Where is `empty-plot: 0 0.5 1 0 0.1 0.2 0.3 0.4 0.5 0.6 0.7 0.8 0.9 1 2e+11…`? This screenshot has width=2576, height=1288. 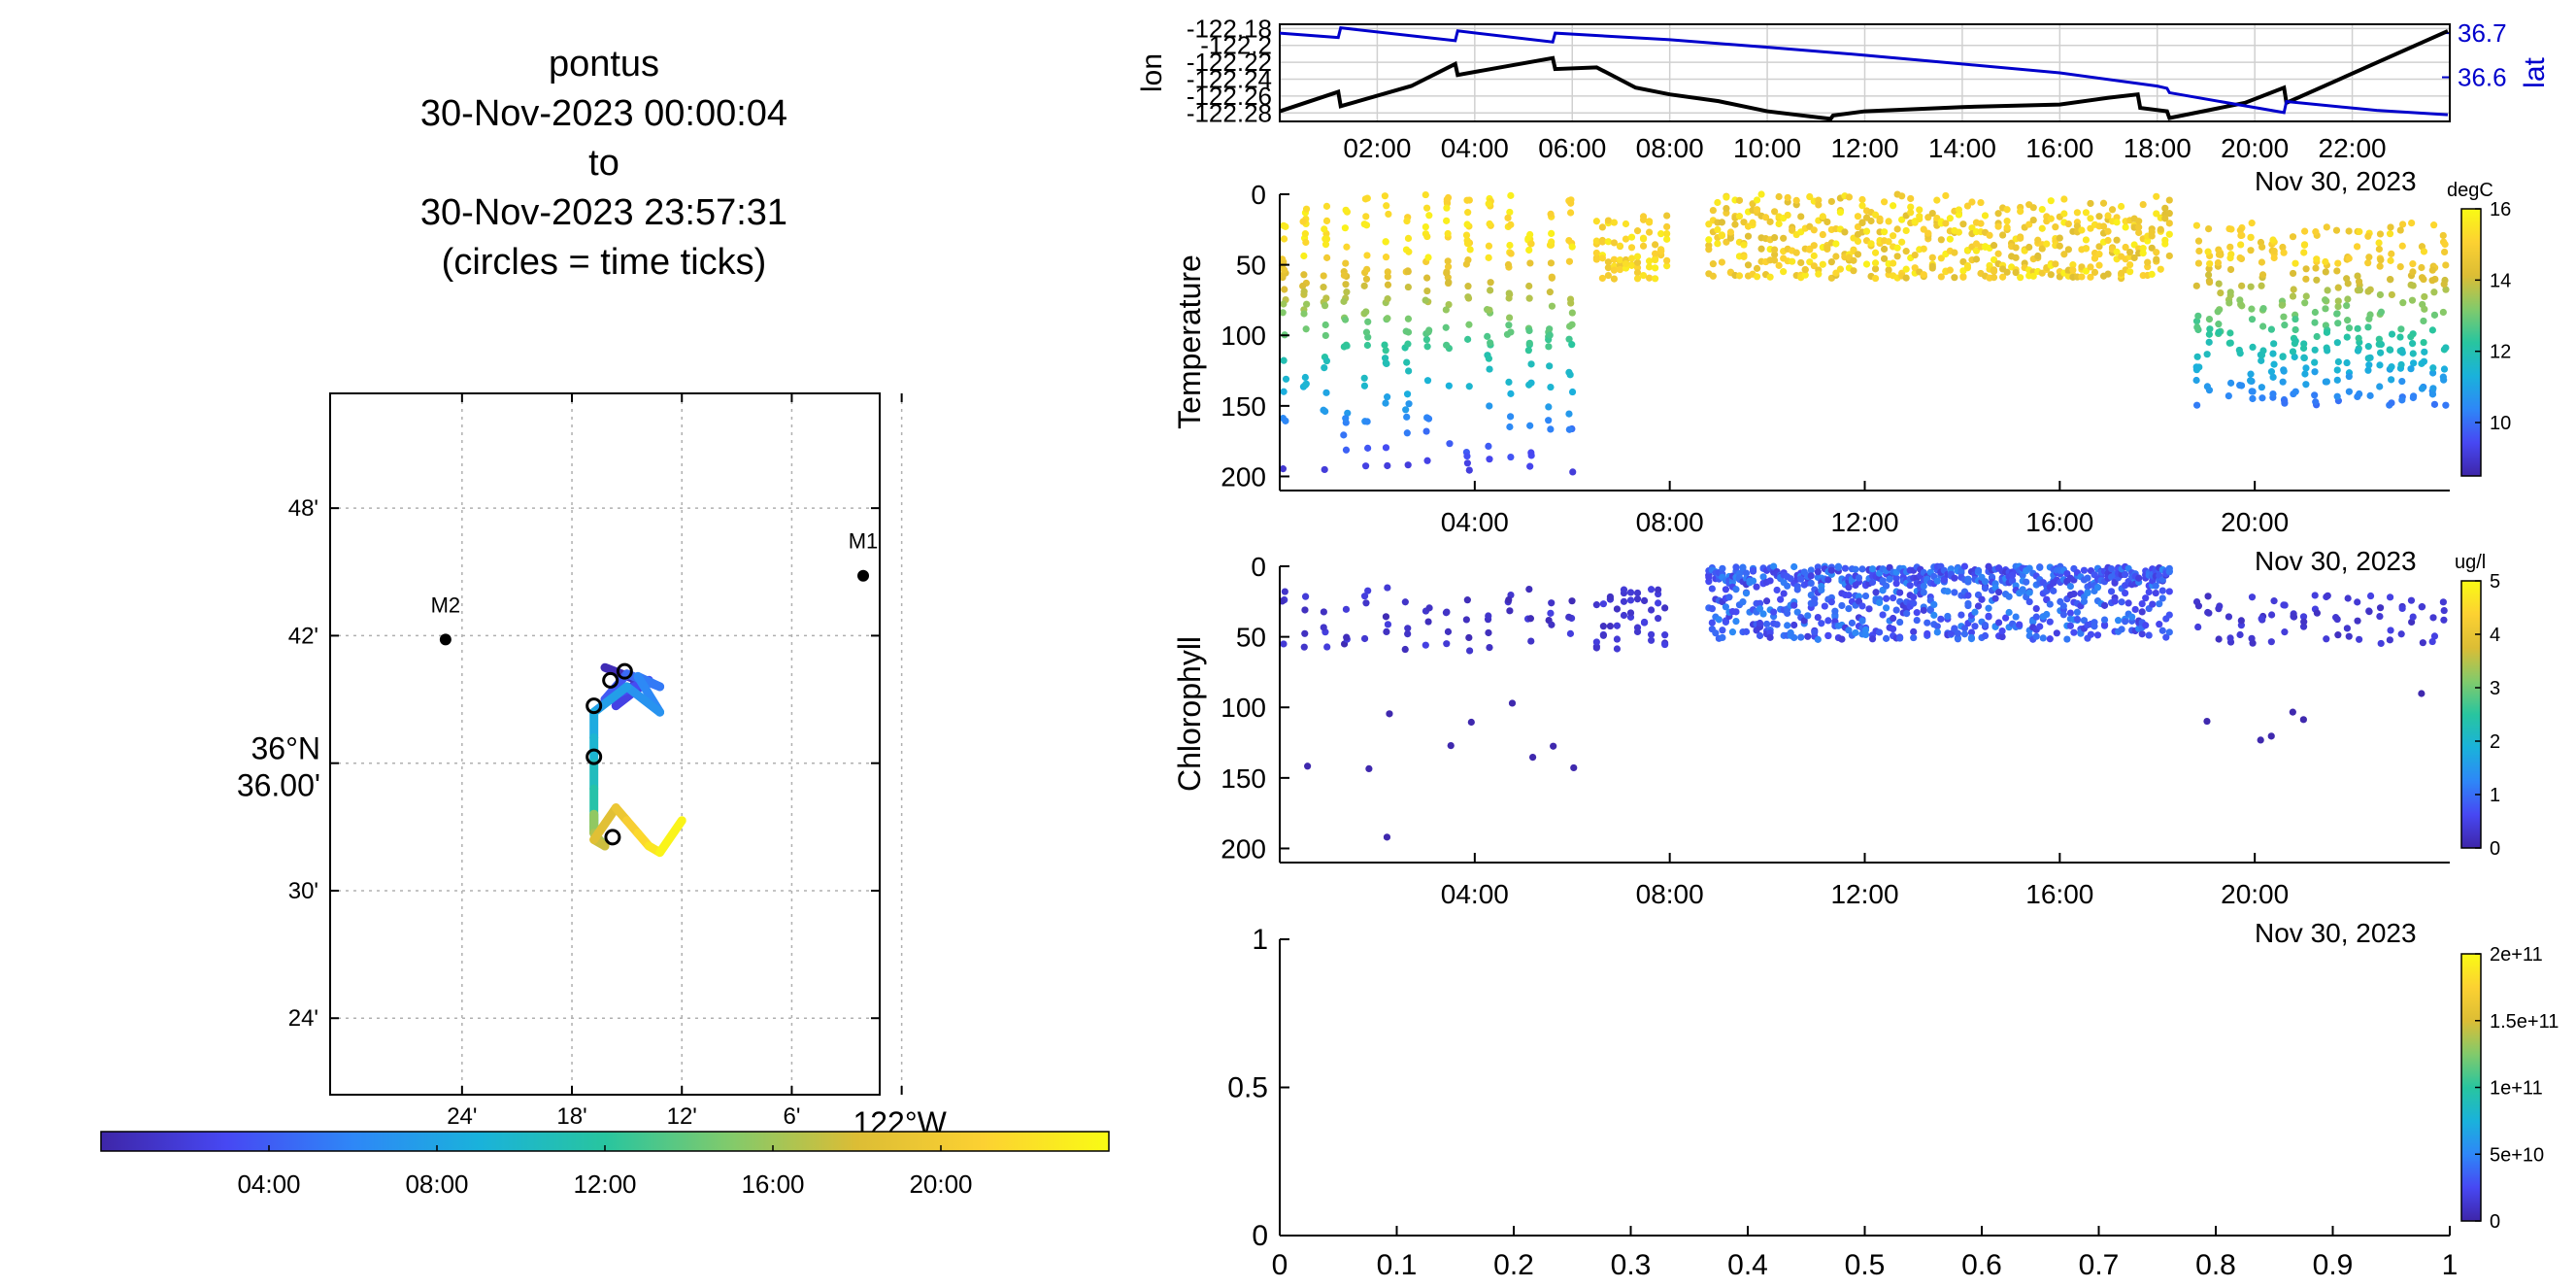 empty-plot: 0 0.5 1 0 0.1 0.2 0.3 0.4 0.5 0.6 0.7 0.8 0.9 1 2e+11… is located at coordinates (1893, 1102).